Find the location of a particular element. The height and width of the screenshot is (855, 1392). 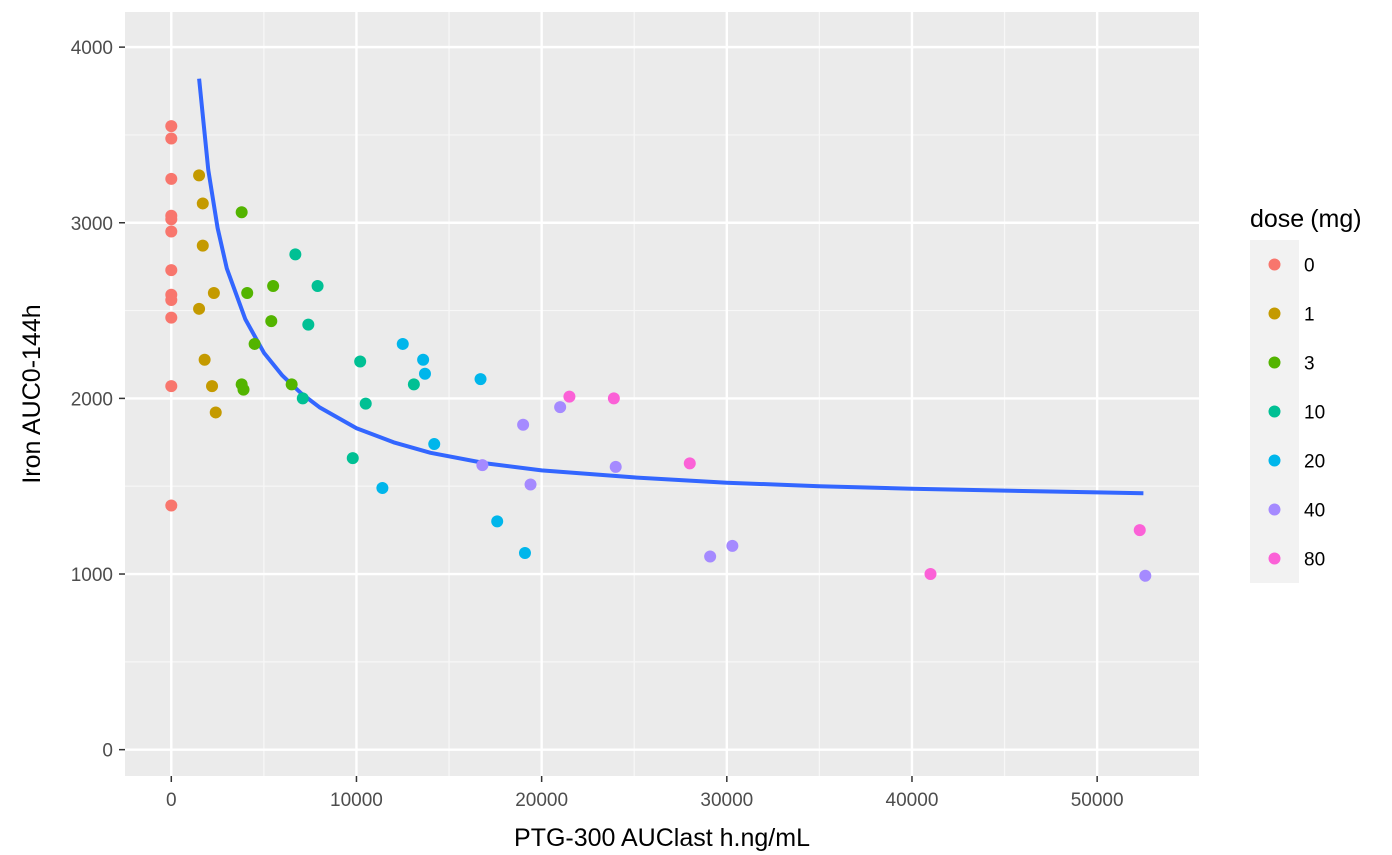

legend-title-text: dose is located at coordinates (1277, 219).